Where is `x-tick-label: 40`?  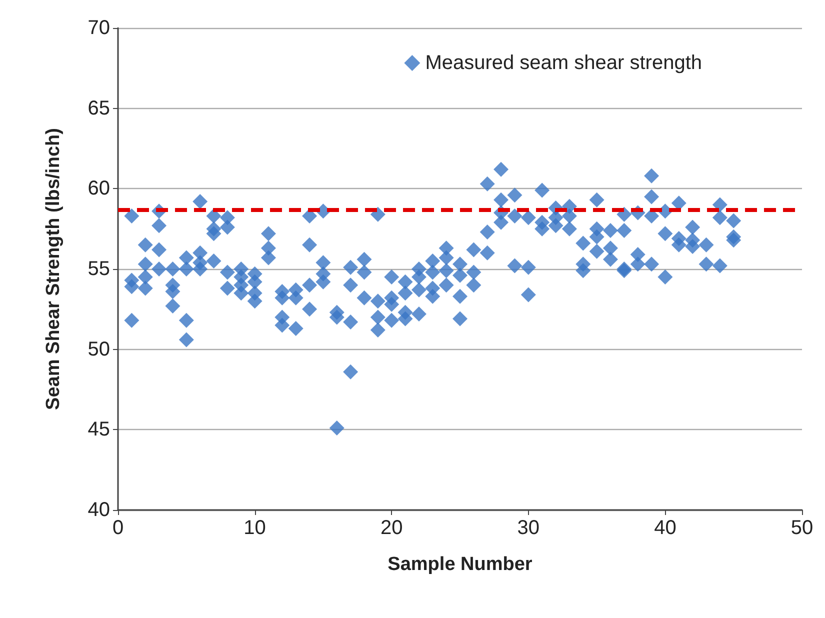
x-tick-label: 40 is located at coordinates (665, 528).